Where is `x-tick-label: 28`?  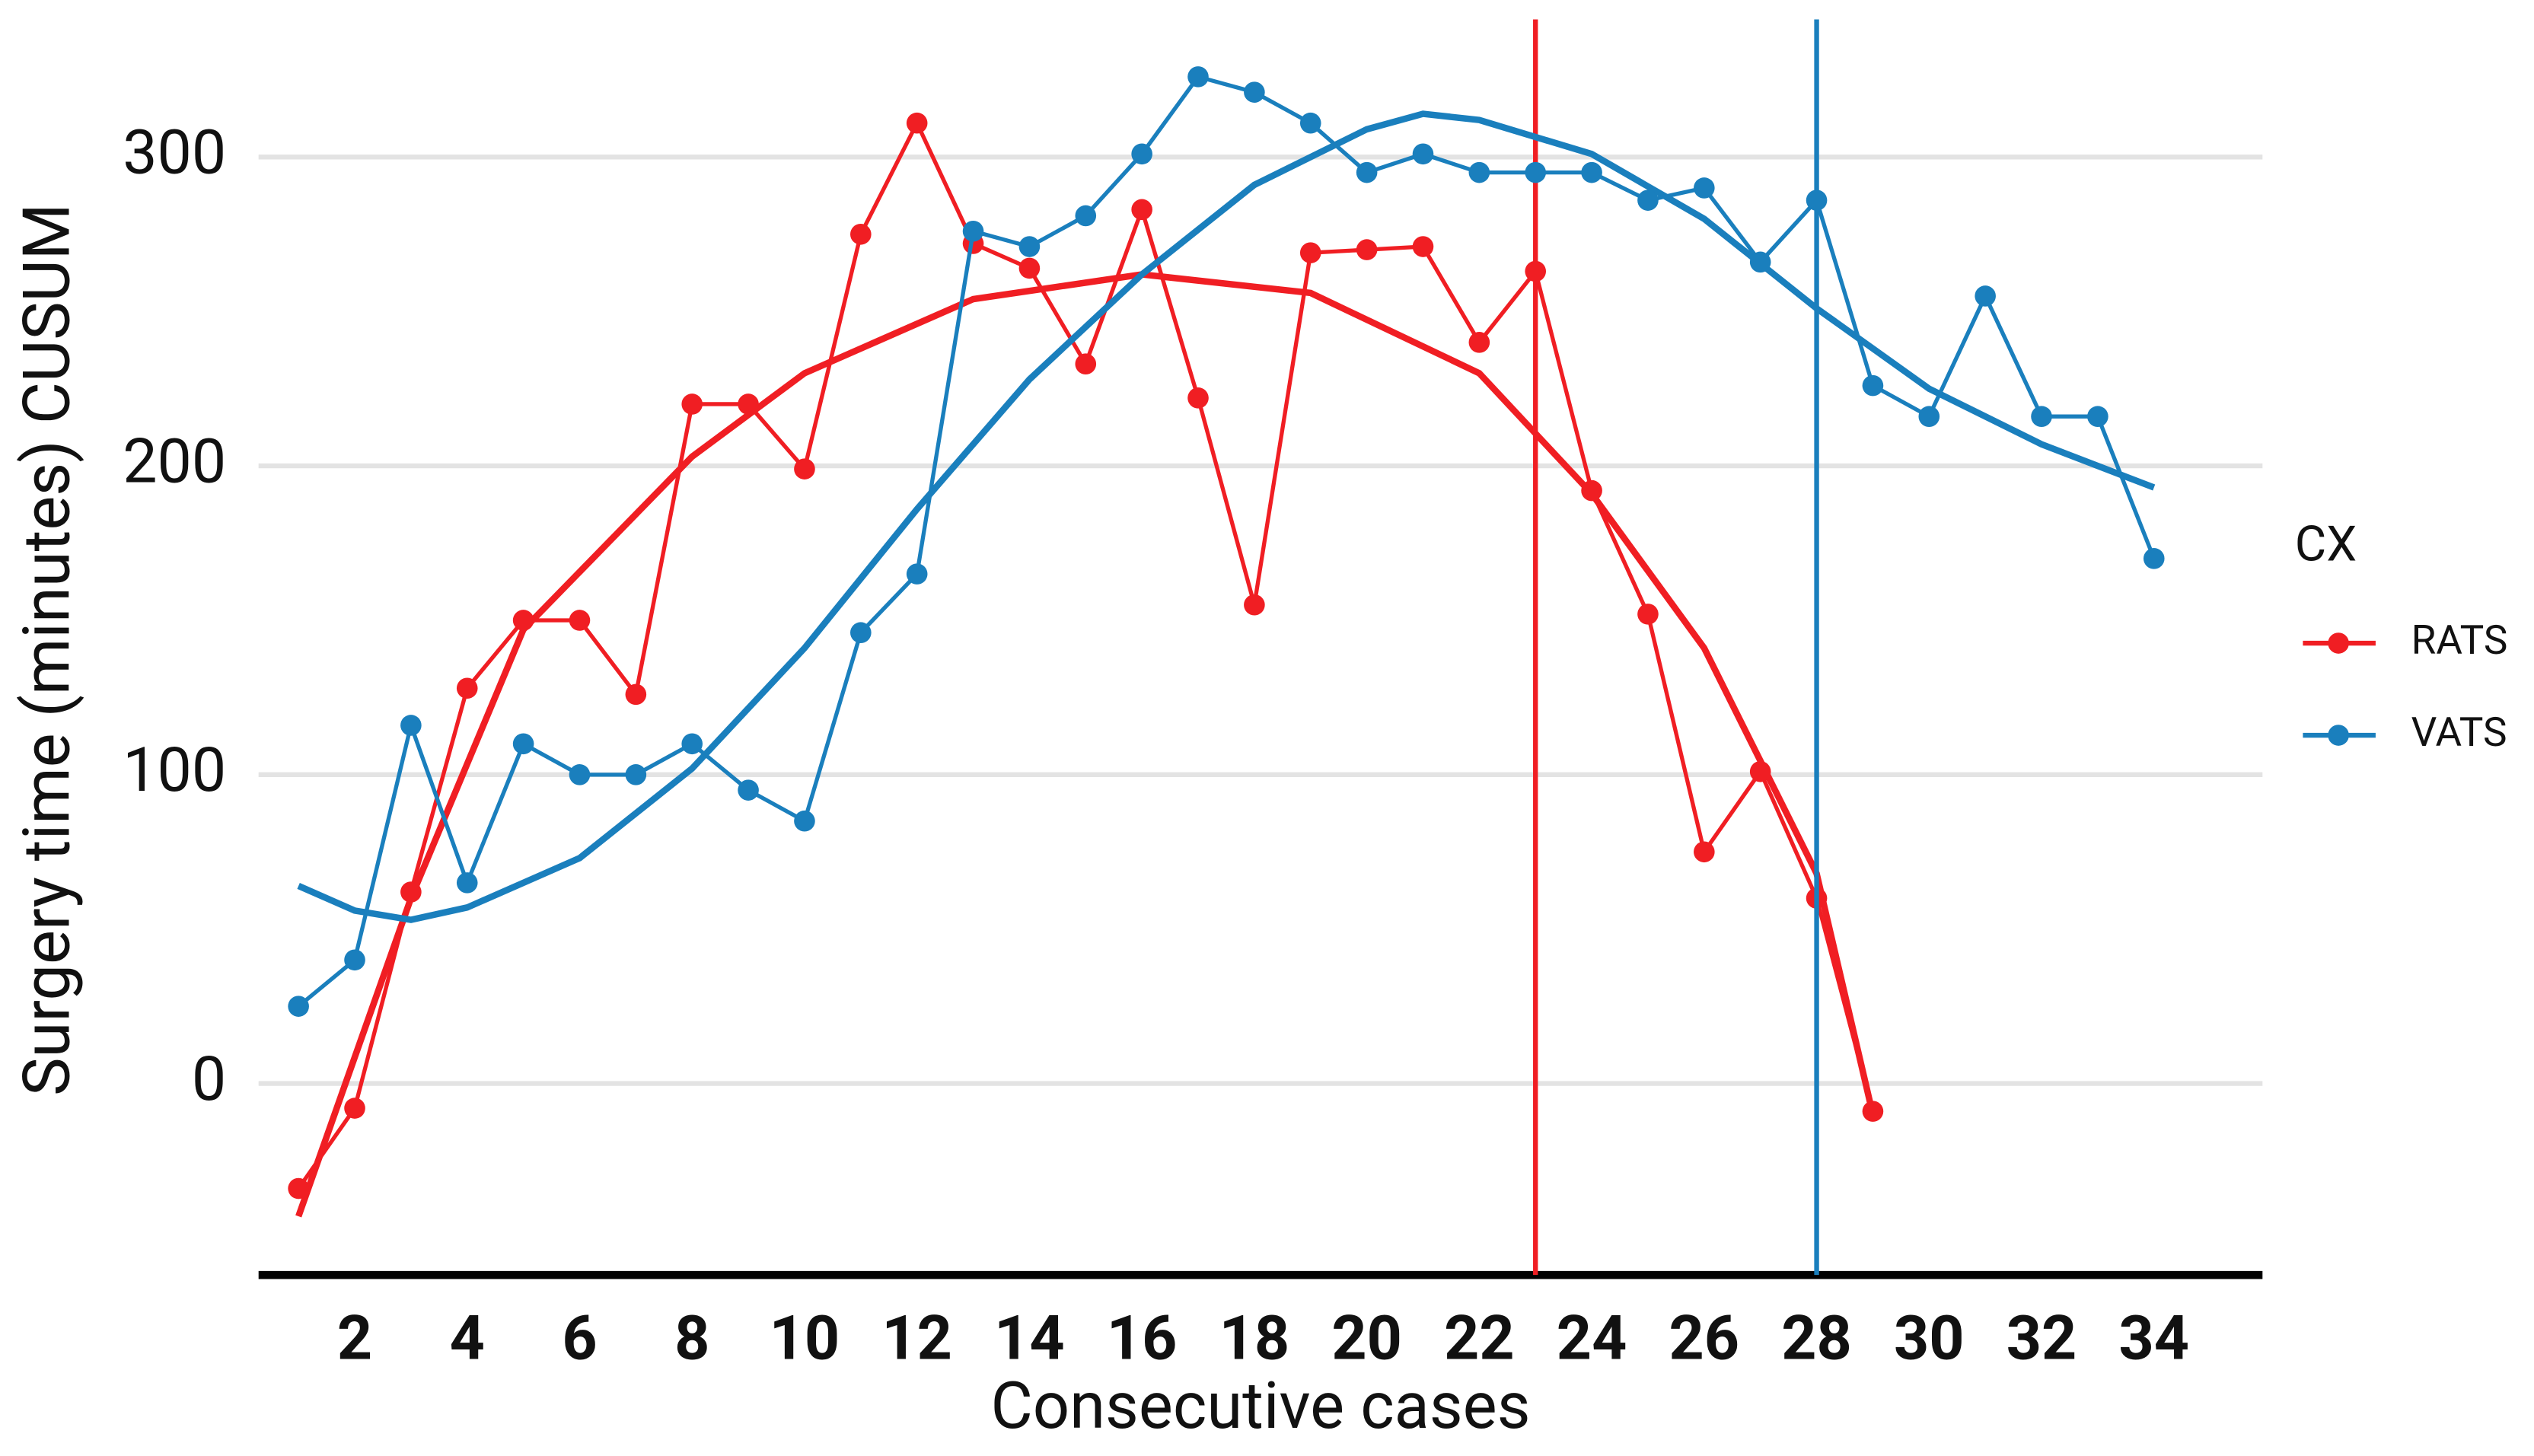 x-tick-label: 28 is located at coordinates (1817, 1338).